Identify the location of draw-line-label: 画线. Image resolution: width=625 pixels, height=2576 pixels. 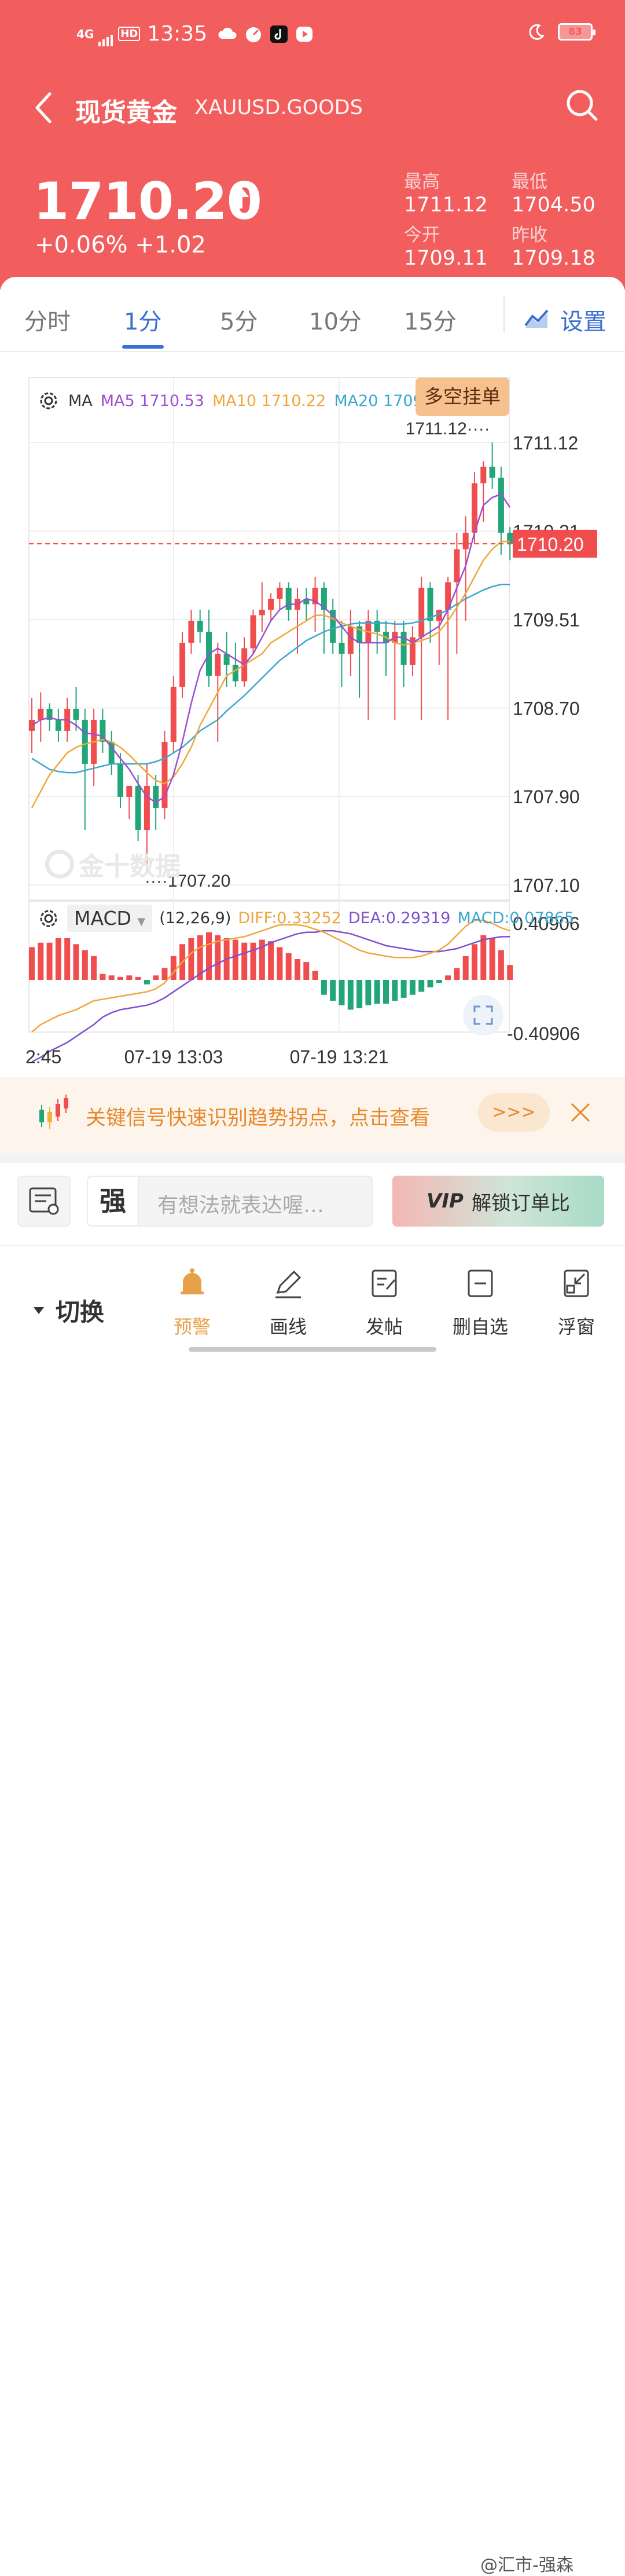
(288, 1327).